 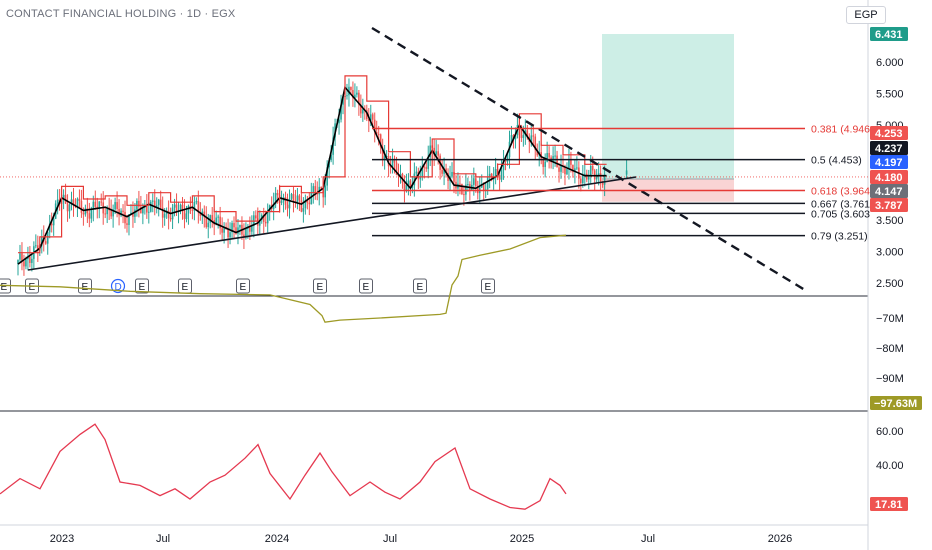 What do you see at coordinates (668, 107) in the screenshot?
I see `target-zone` at bounding box center [668, 107].